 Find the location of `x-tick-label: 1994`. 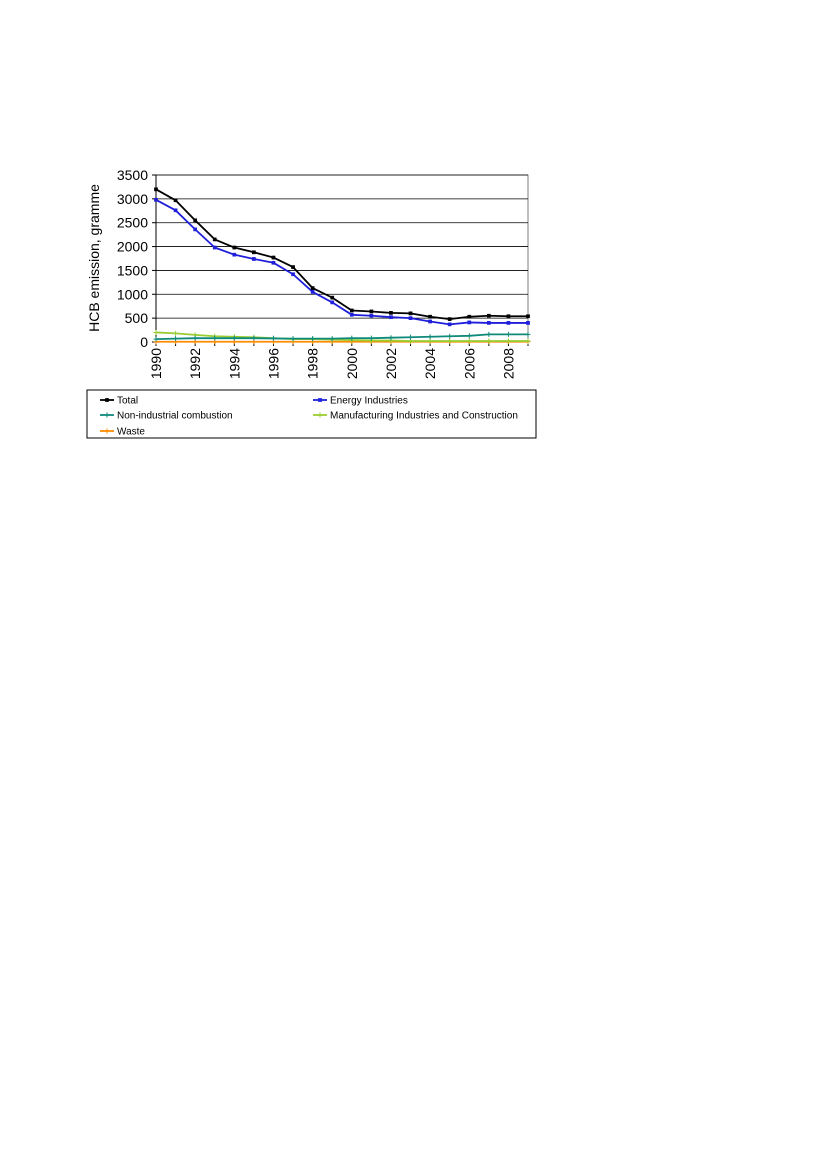

x-tick-label: 1994 is located at coordinates (234, 363).